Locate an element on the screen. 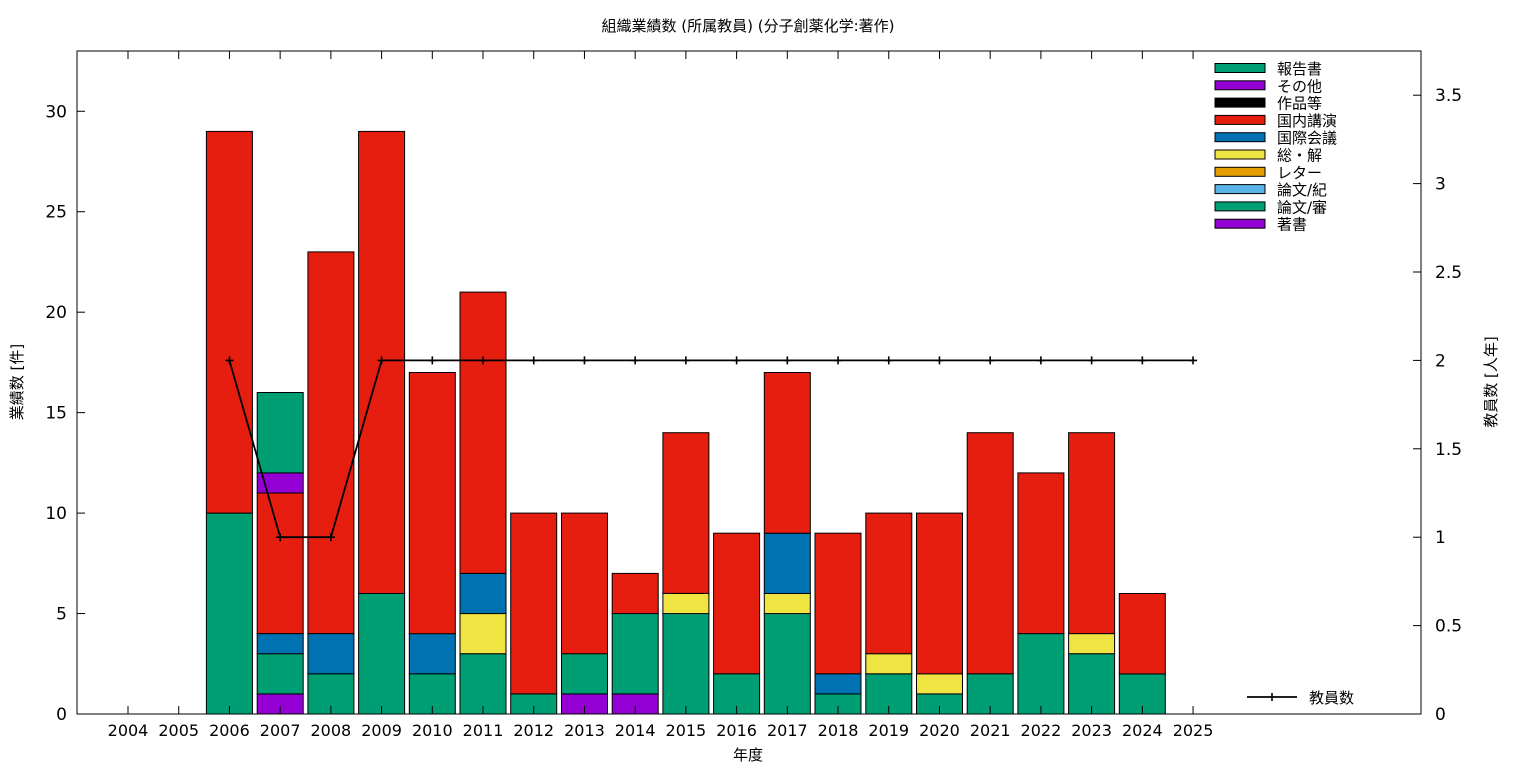 The image size is (1536, 768). y2-tick-label: 2 is located at coordinates (1440, 361).